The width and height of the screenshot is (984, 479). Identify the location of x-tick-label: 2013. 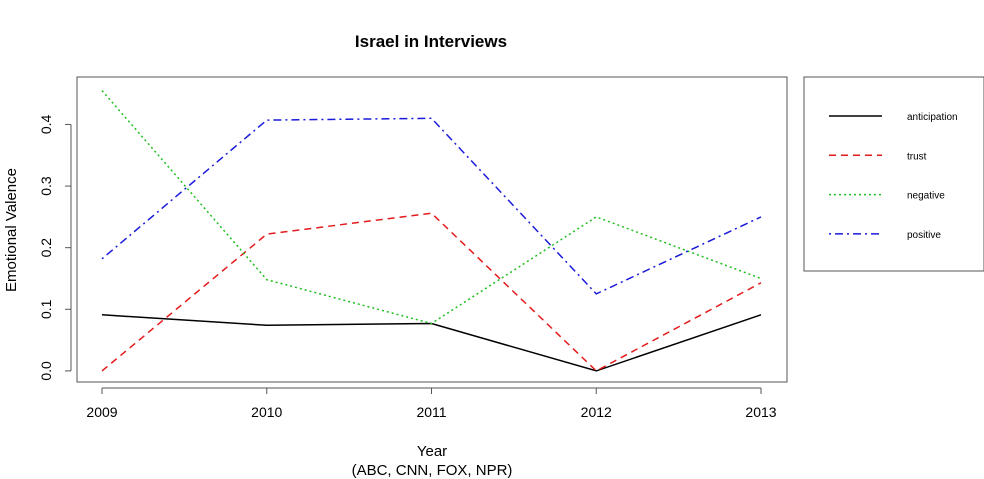
(760, 412).